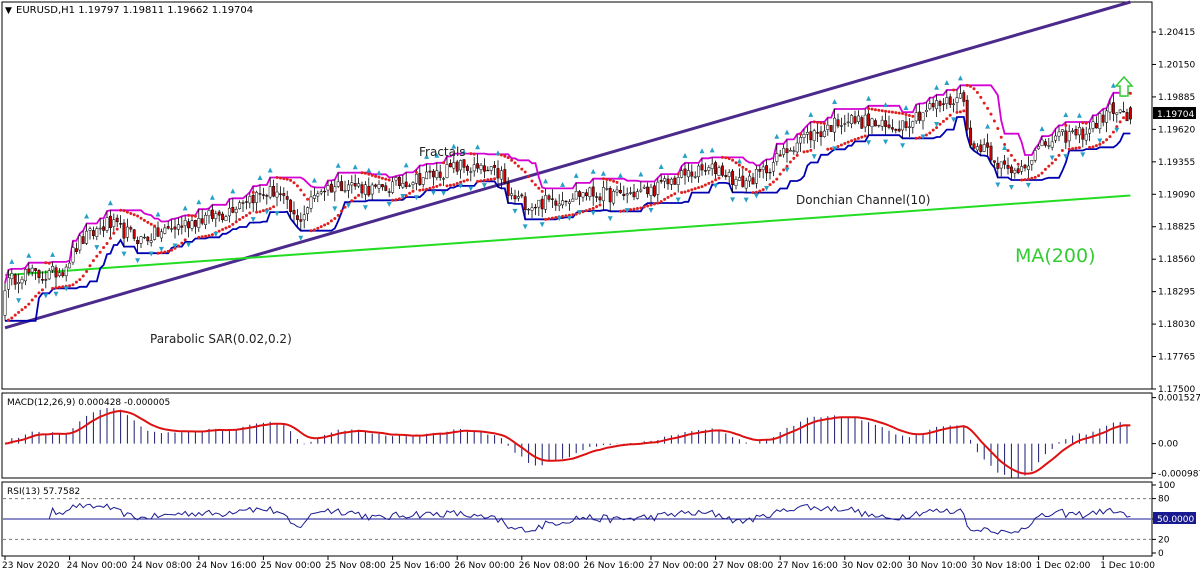 The width and height of the screenshot is (1200, 580). I want to click on y-tick-label: 1.17500, so click(1176, 390).